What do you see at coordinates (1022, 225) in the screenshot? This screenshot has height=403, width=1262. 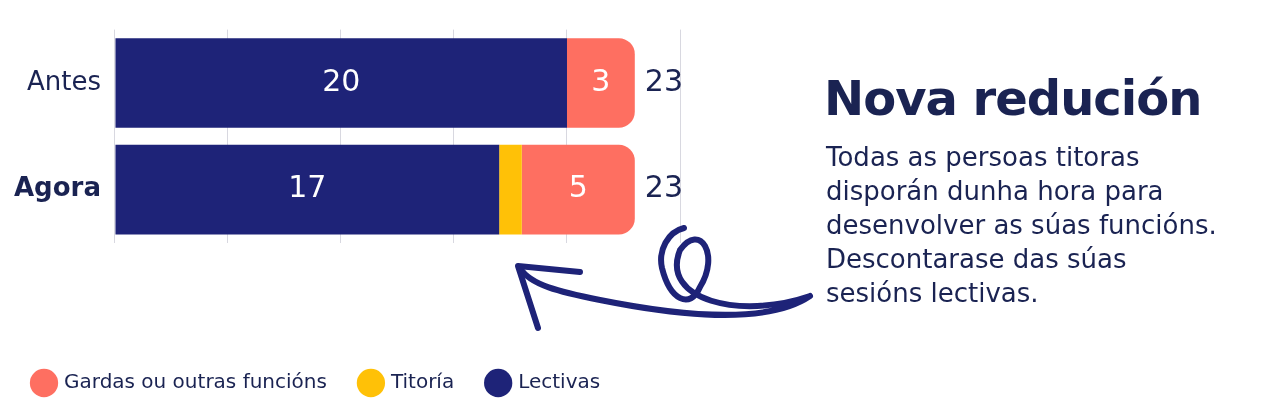 I see `text: Todas as persoas titoras disporán dunha hora para desenvolver as súas funcións. Descontarase das súas sesións lectivas.` at bounding box center [1022, 225].